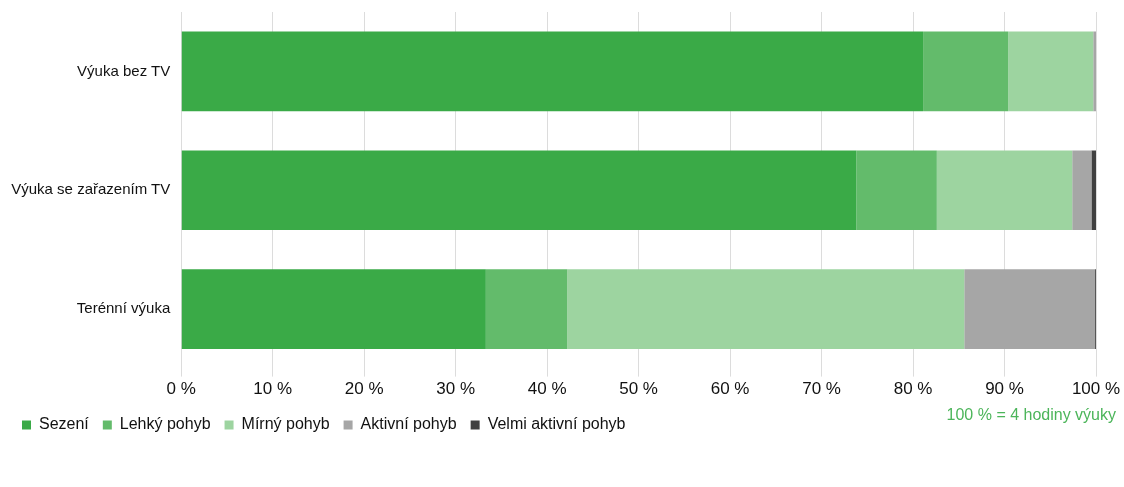 The height and width of the screenshot is (487, 1124). What do you see at coordinates (1031, 415) in the screenshot?
I see `text: 100 % = 4 hodiny výuky` at bounding box center [1031, 415].